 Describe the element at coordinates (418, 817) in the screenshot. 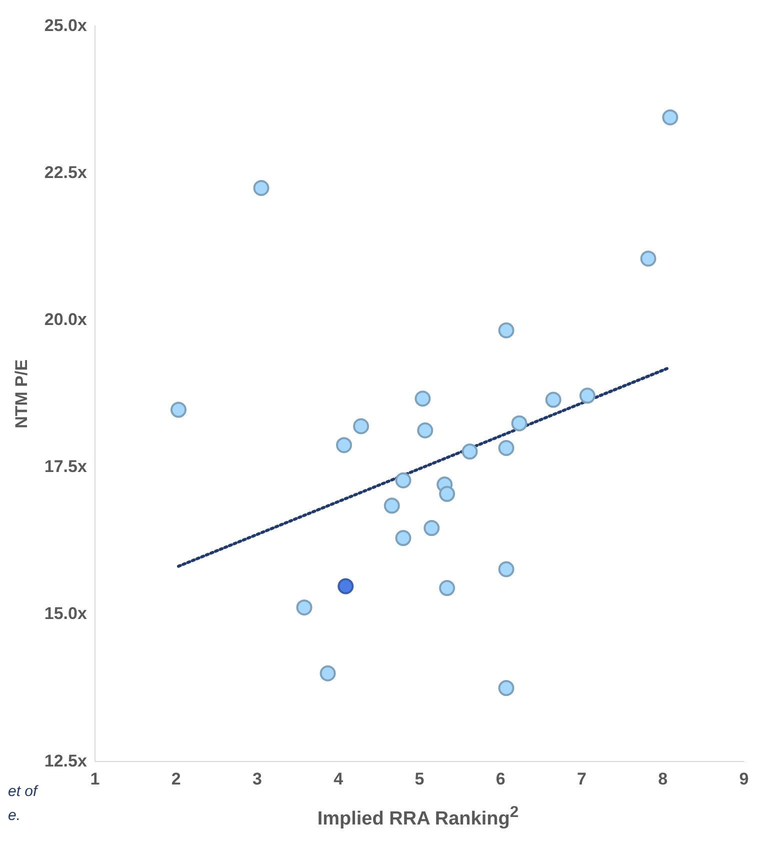

I see `x-axis-title: Implied RRA Ranking$^{2}$` at that location.